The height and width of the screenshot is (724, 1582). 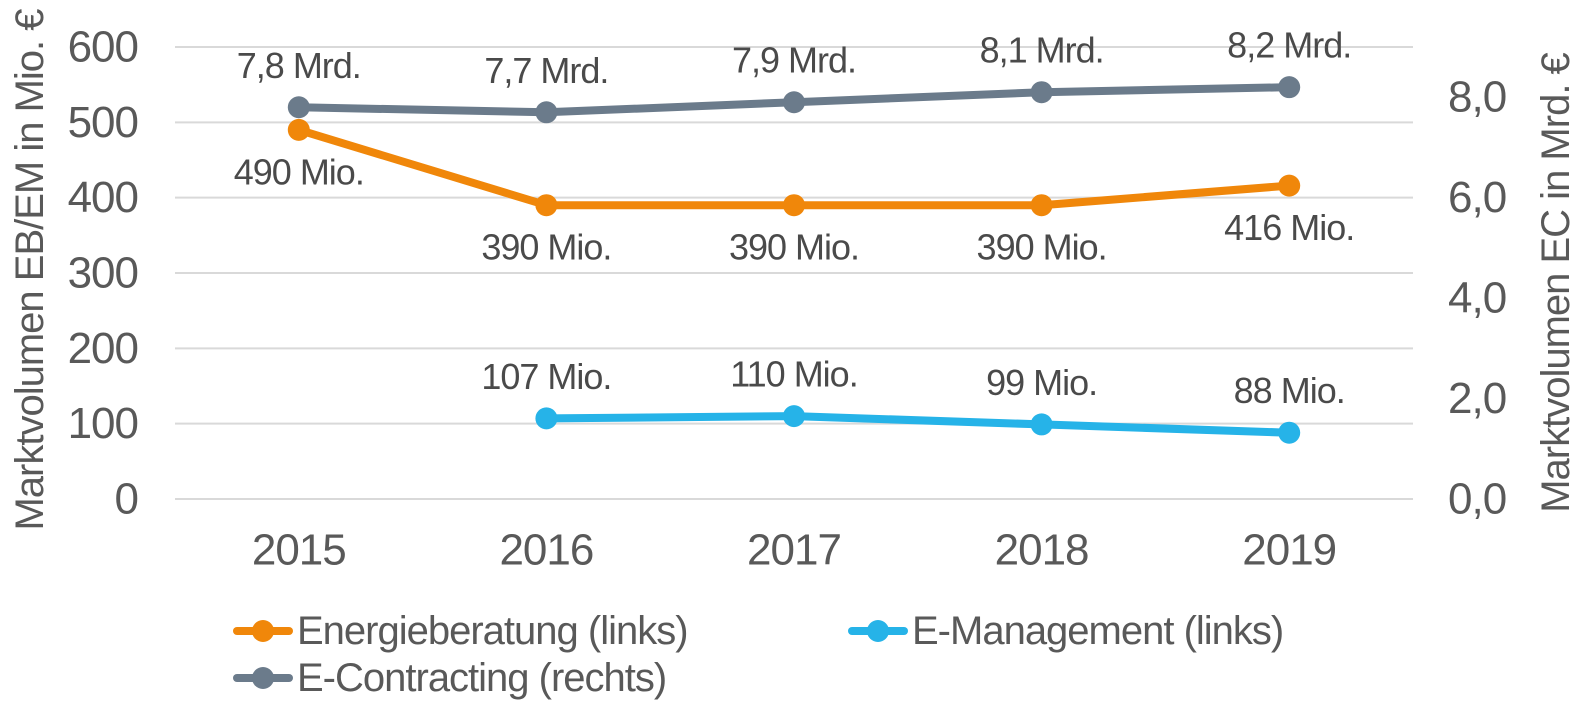 I want to click on legend-marker-dot-energieberatung, so click(x=263, y=631).